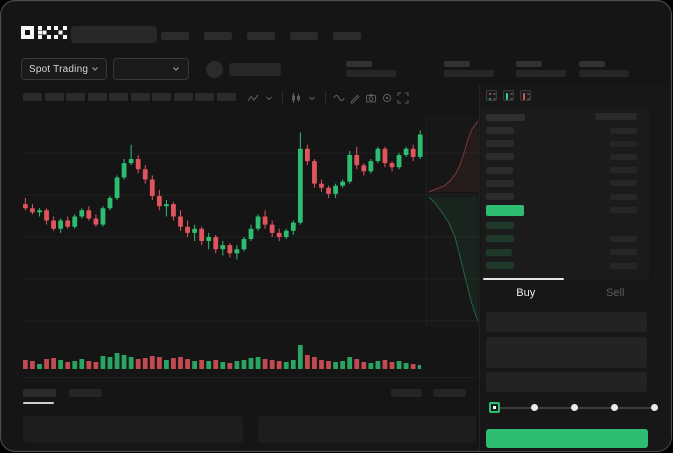 The width and height of the screenshot is (673, 453). Describe the element at coordinates (565, 194) in the screenshot. I see `order-book` at that location.